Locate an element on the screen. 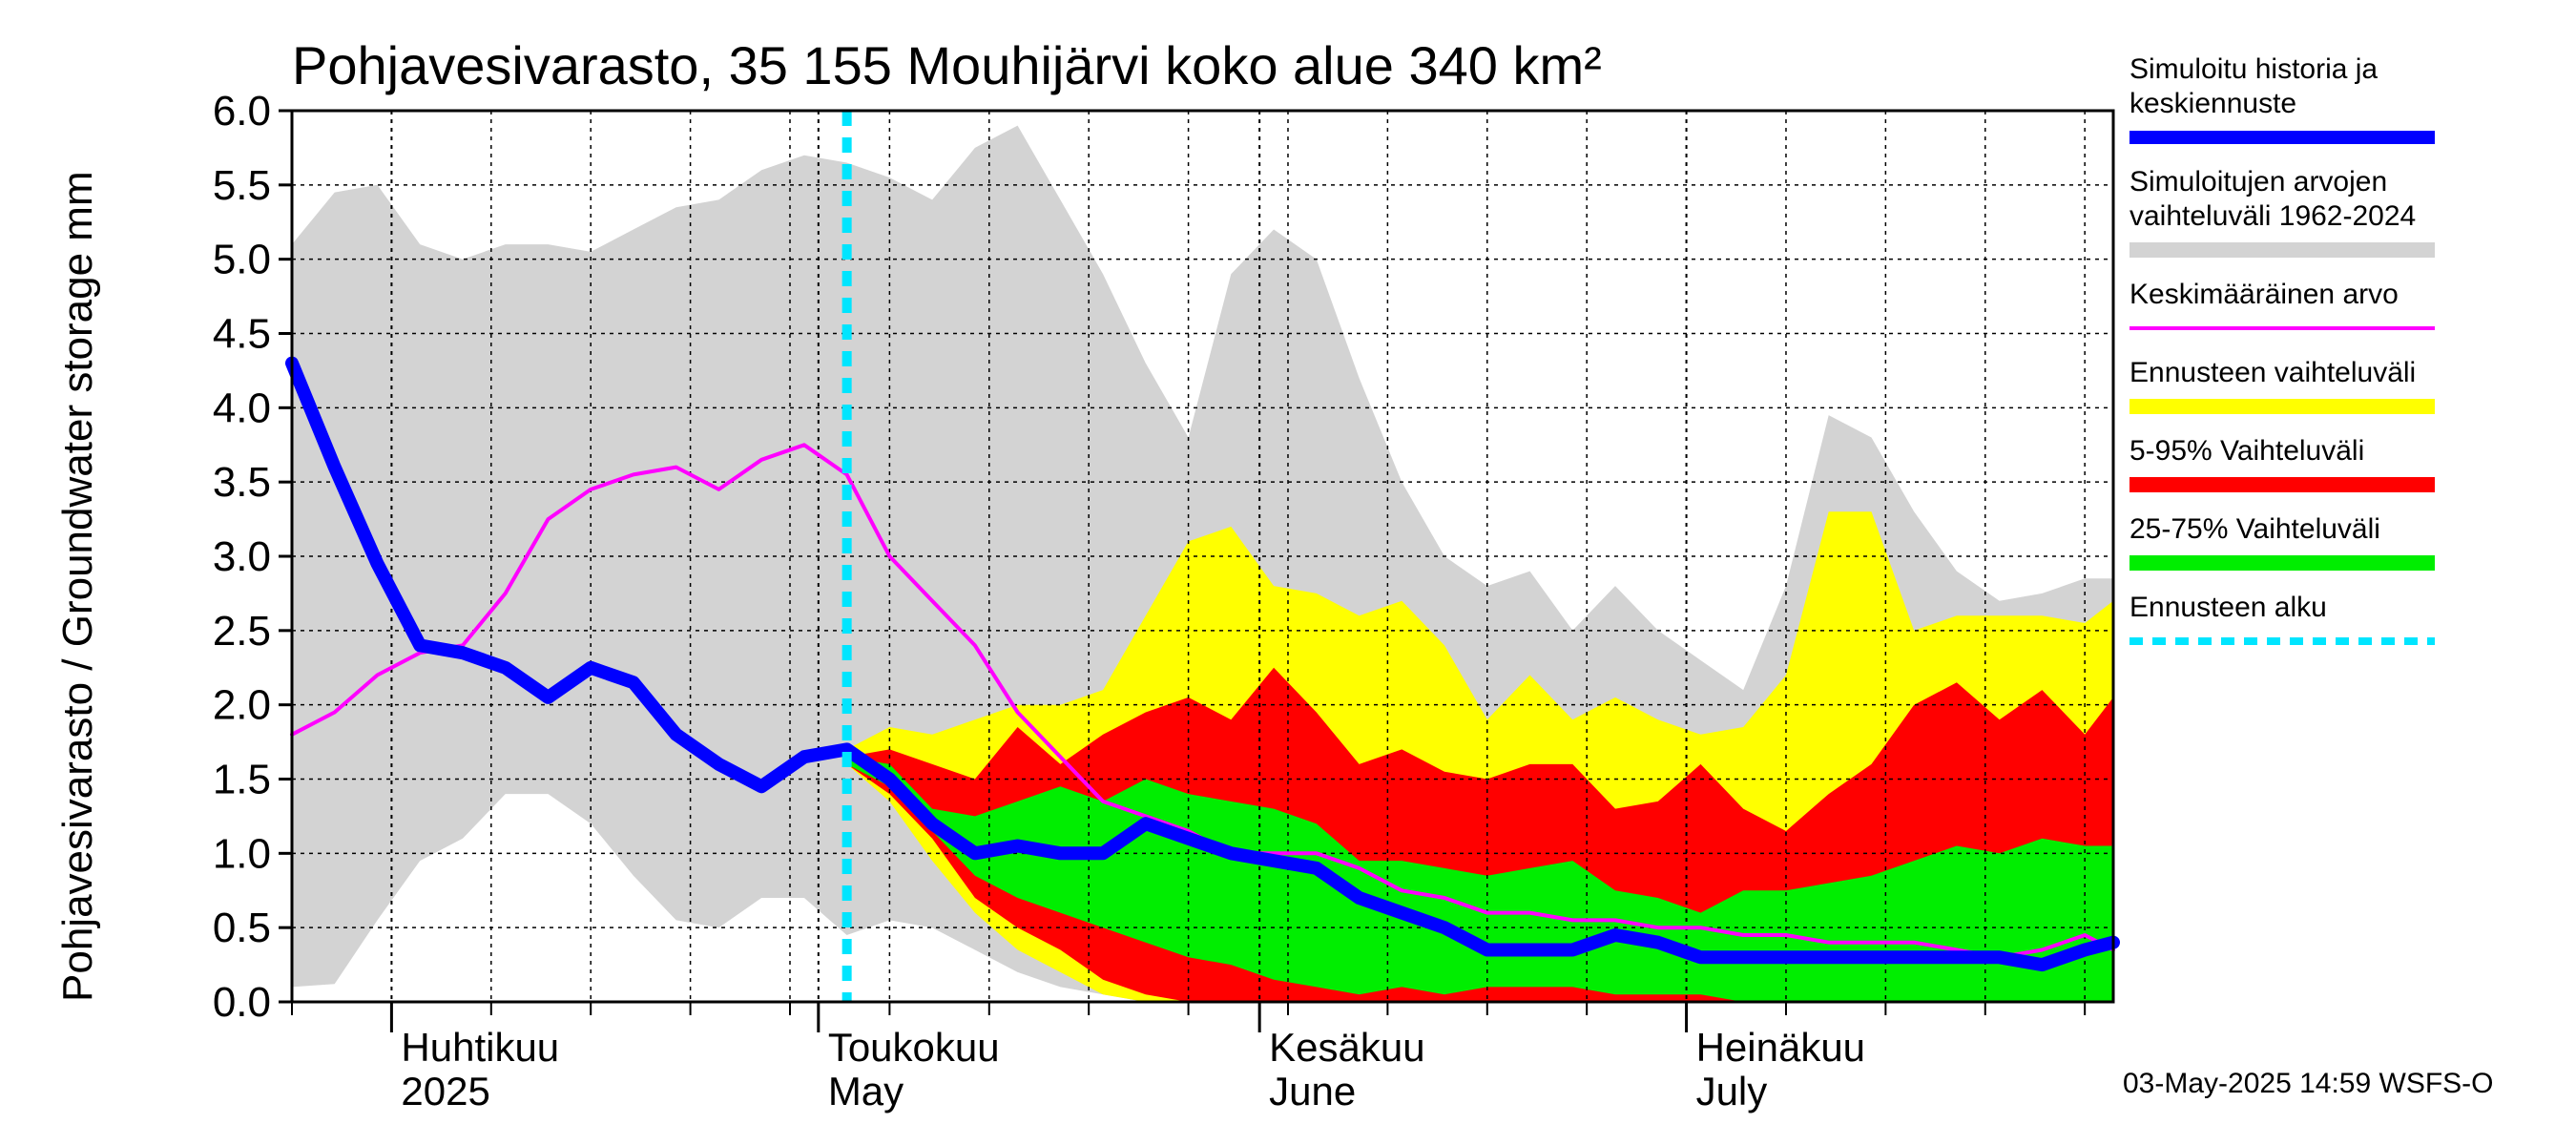 This screenshot has height=1145, width=2576. month-label-3: Heinäkuu is located at coordinates (1780, 1047).